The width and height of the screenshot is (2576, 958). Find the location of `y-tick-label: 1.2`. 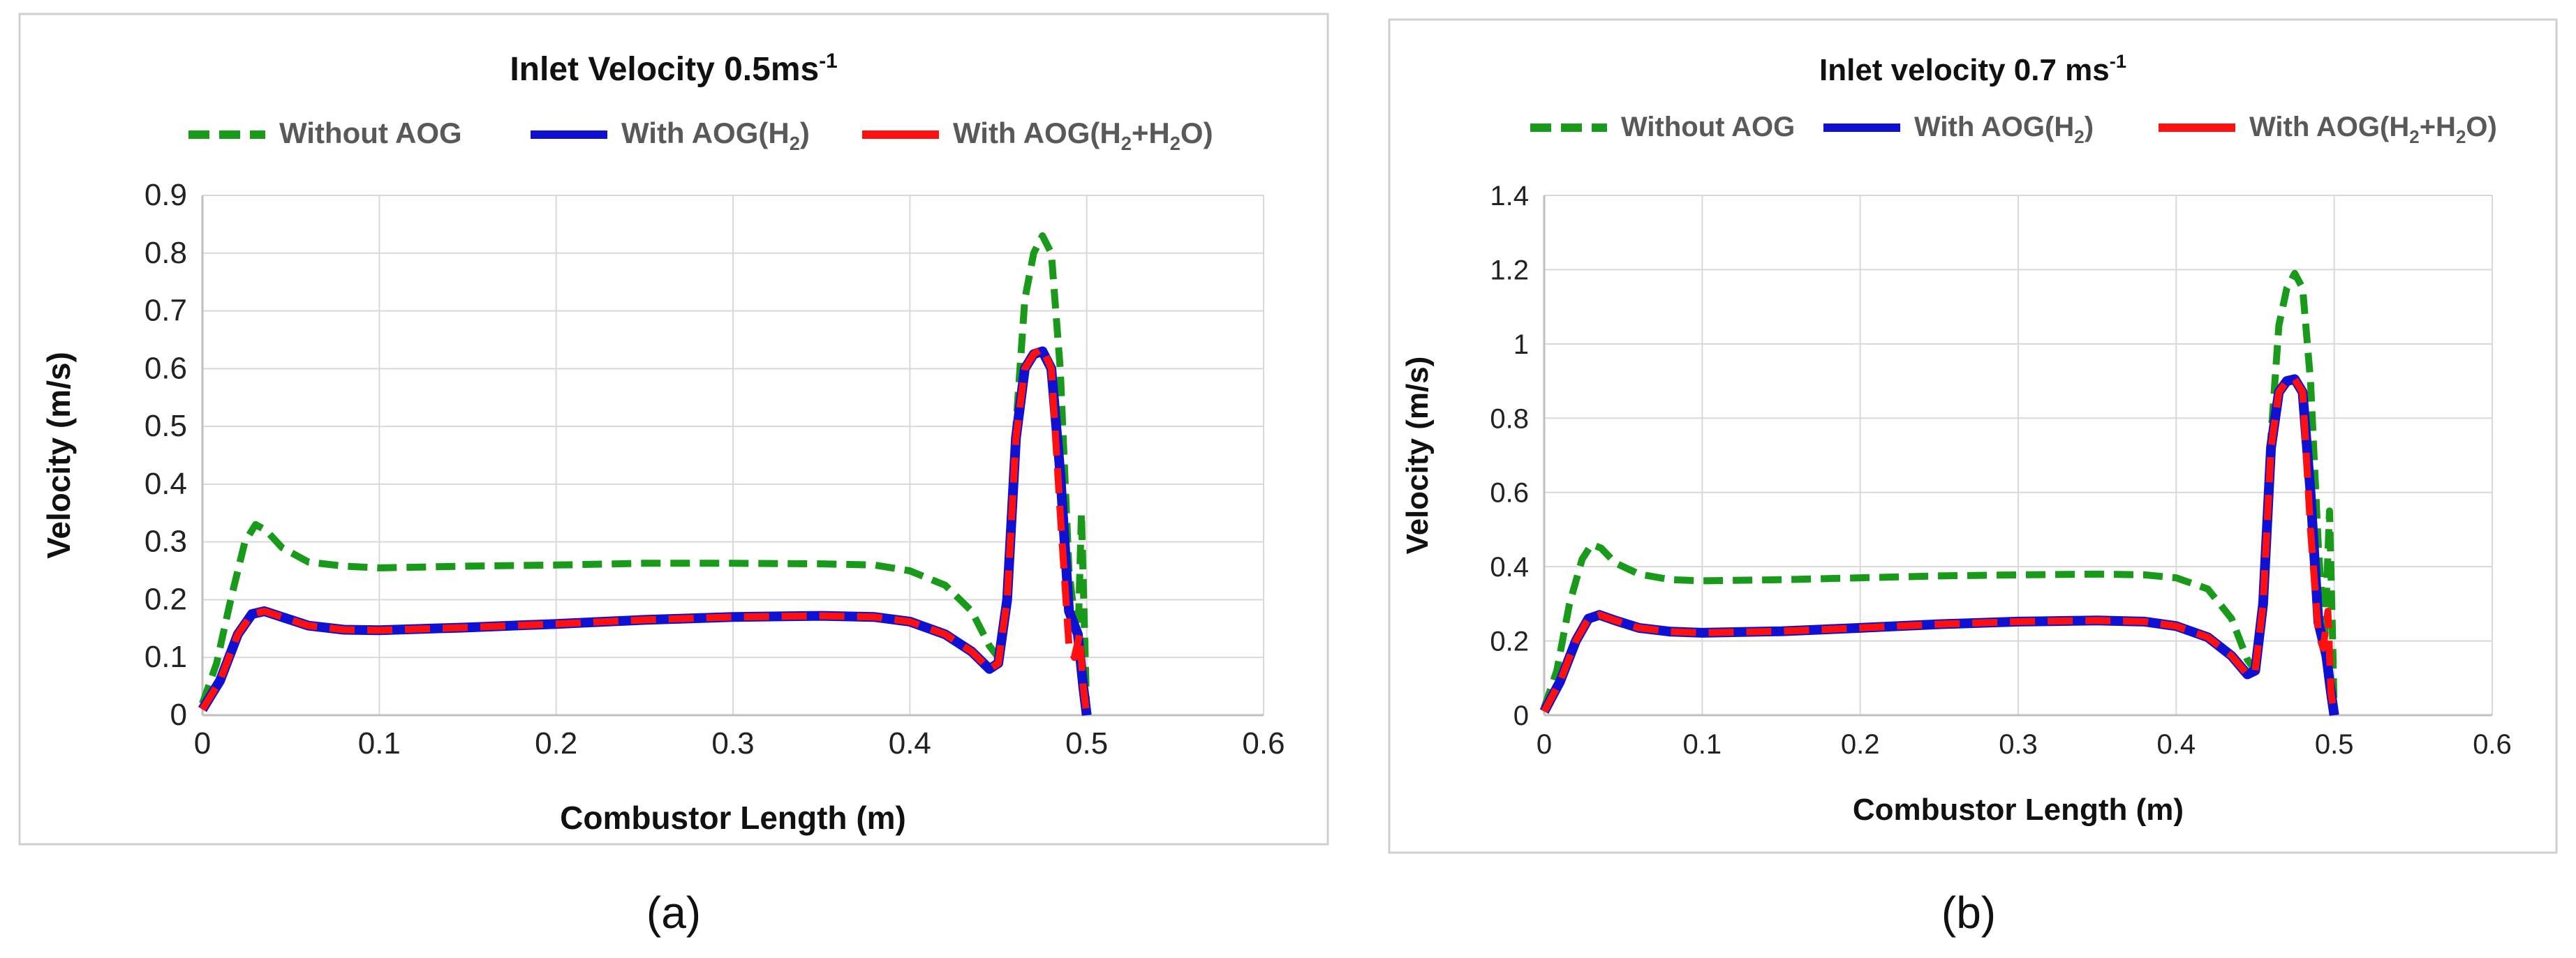

y-tick-label: 1.2 is located at coordinates (1509, 270).